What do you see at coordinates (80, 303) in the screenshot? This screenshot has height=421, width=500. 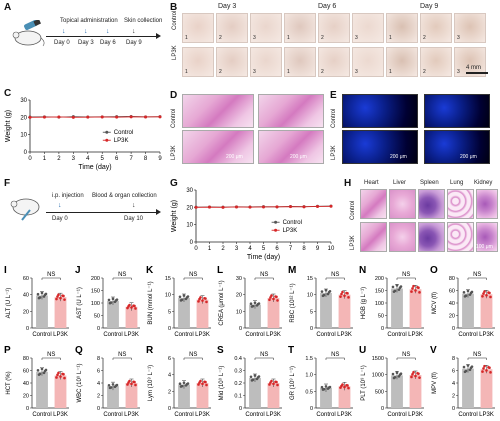 I see `y-axis-label: AST (U L⁻¹)` at bounding box center [80, 303].